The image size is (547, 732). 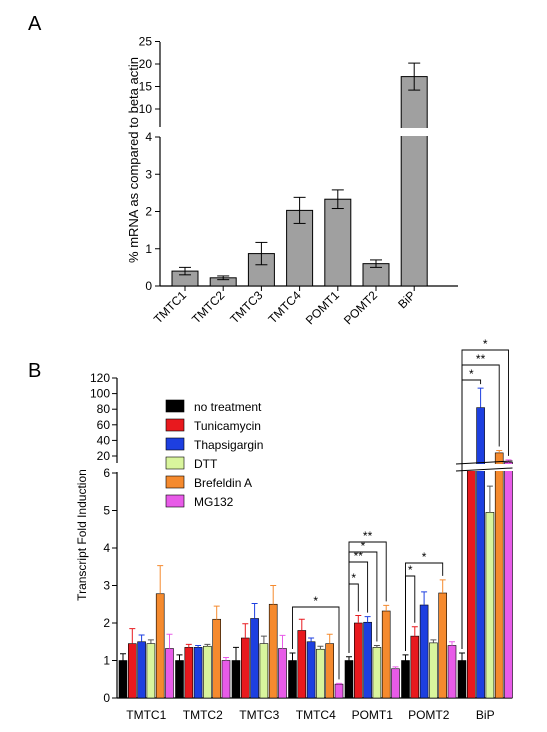 I want to click on panel-b-category-label: BiP, so click(x=485, y=715).